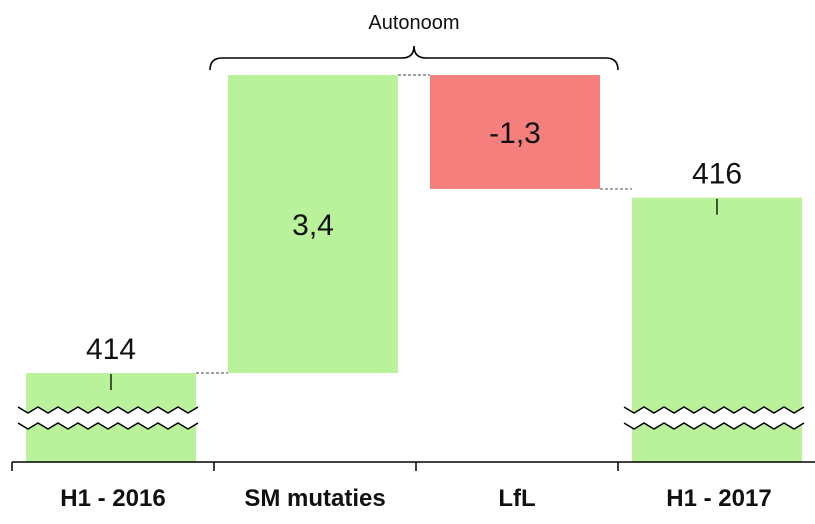 This screenshot has height=524, width=815. Describe the element at coordinates (717, 174) in the screenshot. I see `data-label-h1-2017: 416` at that location.